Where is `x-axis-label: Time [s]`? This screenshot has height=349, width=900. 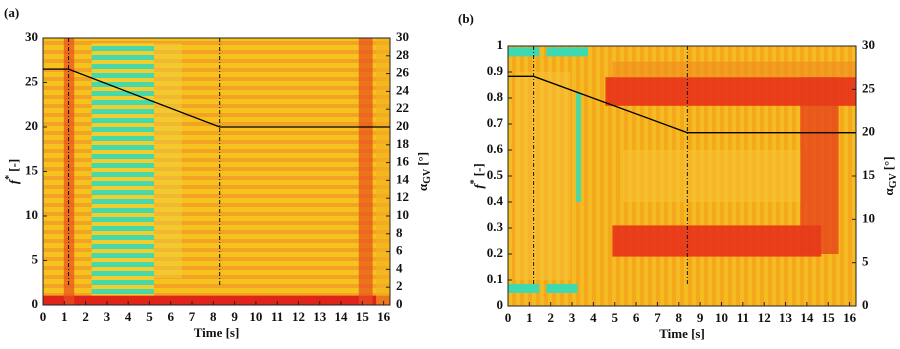
x-axis-label: Time [s] is located at coordinates (682, 333).